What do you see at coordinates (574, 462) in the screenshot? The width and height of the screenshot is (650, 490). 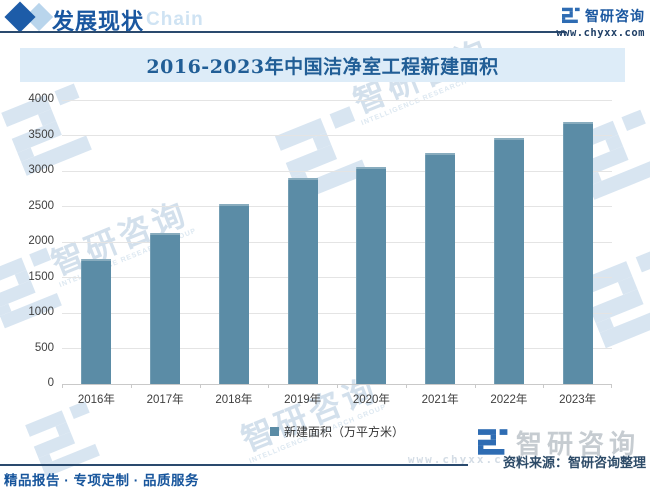 I see `data-source-label: 资料来源：智研咨询整理` at bounding box center [574, 462].